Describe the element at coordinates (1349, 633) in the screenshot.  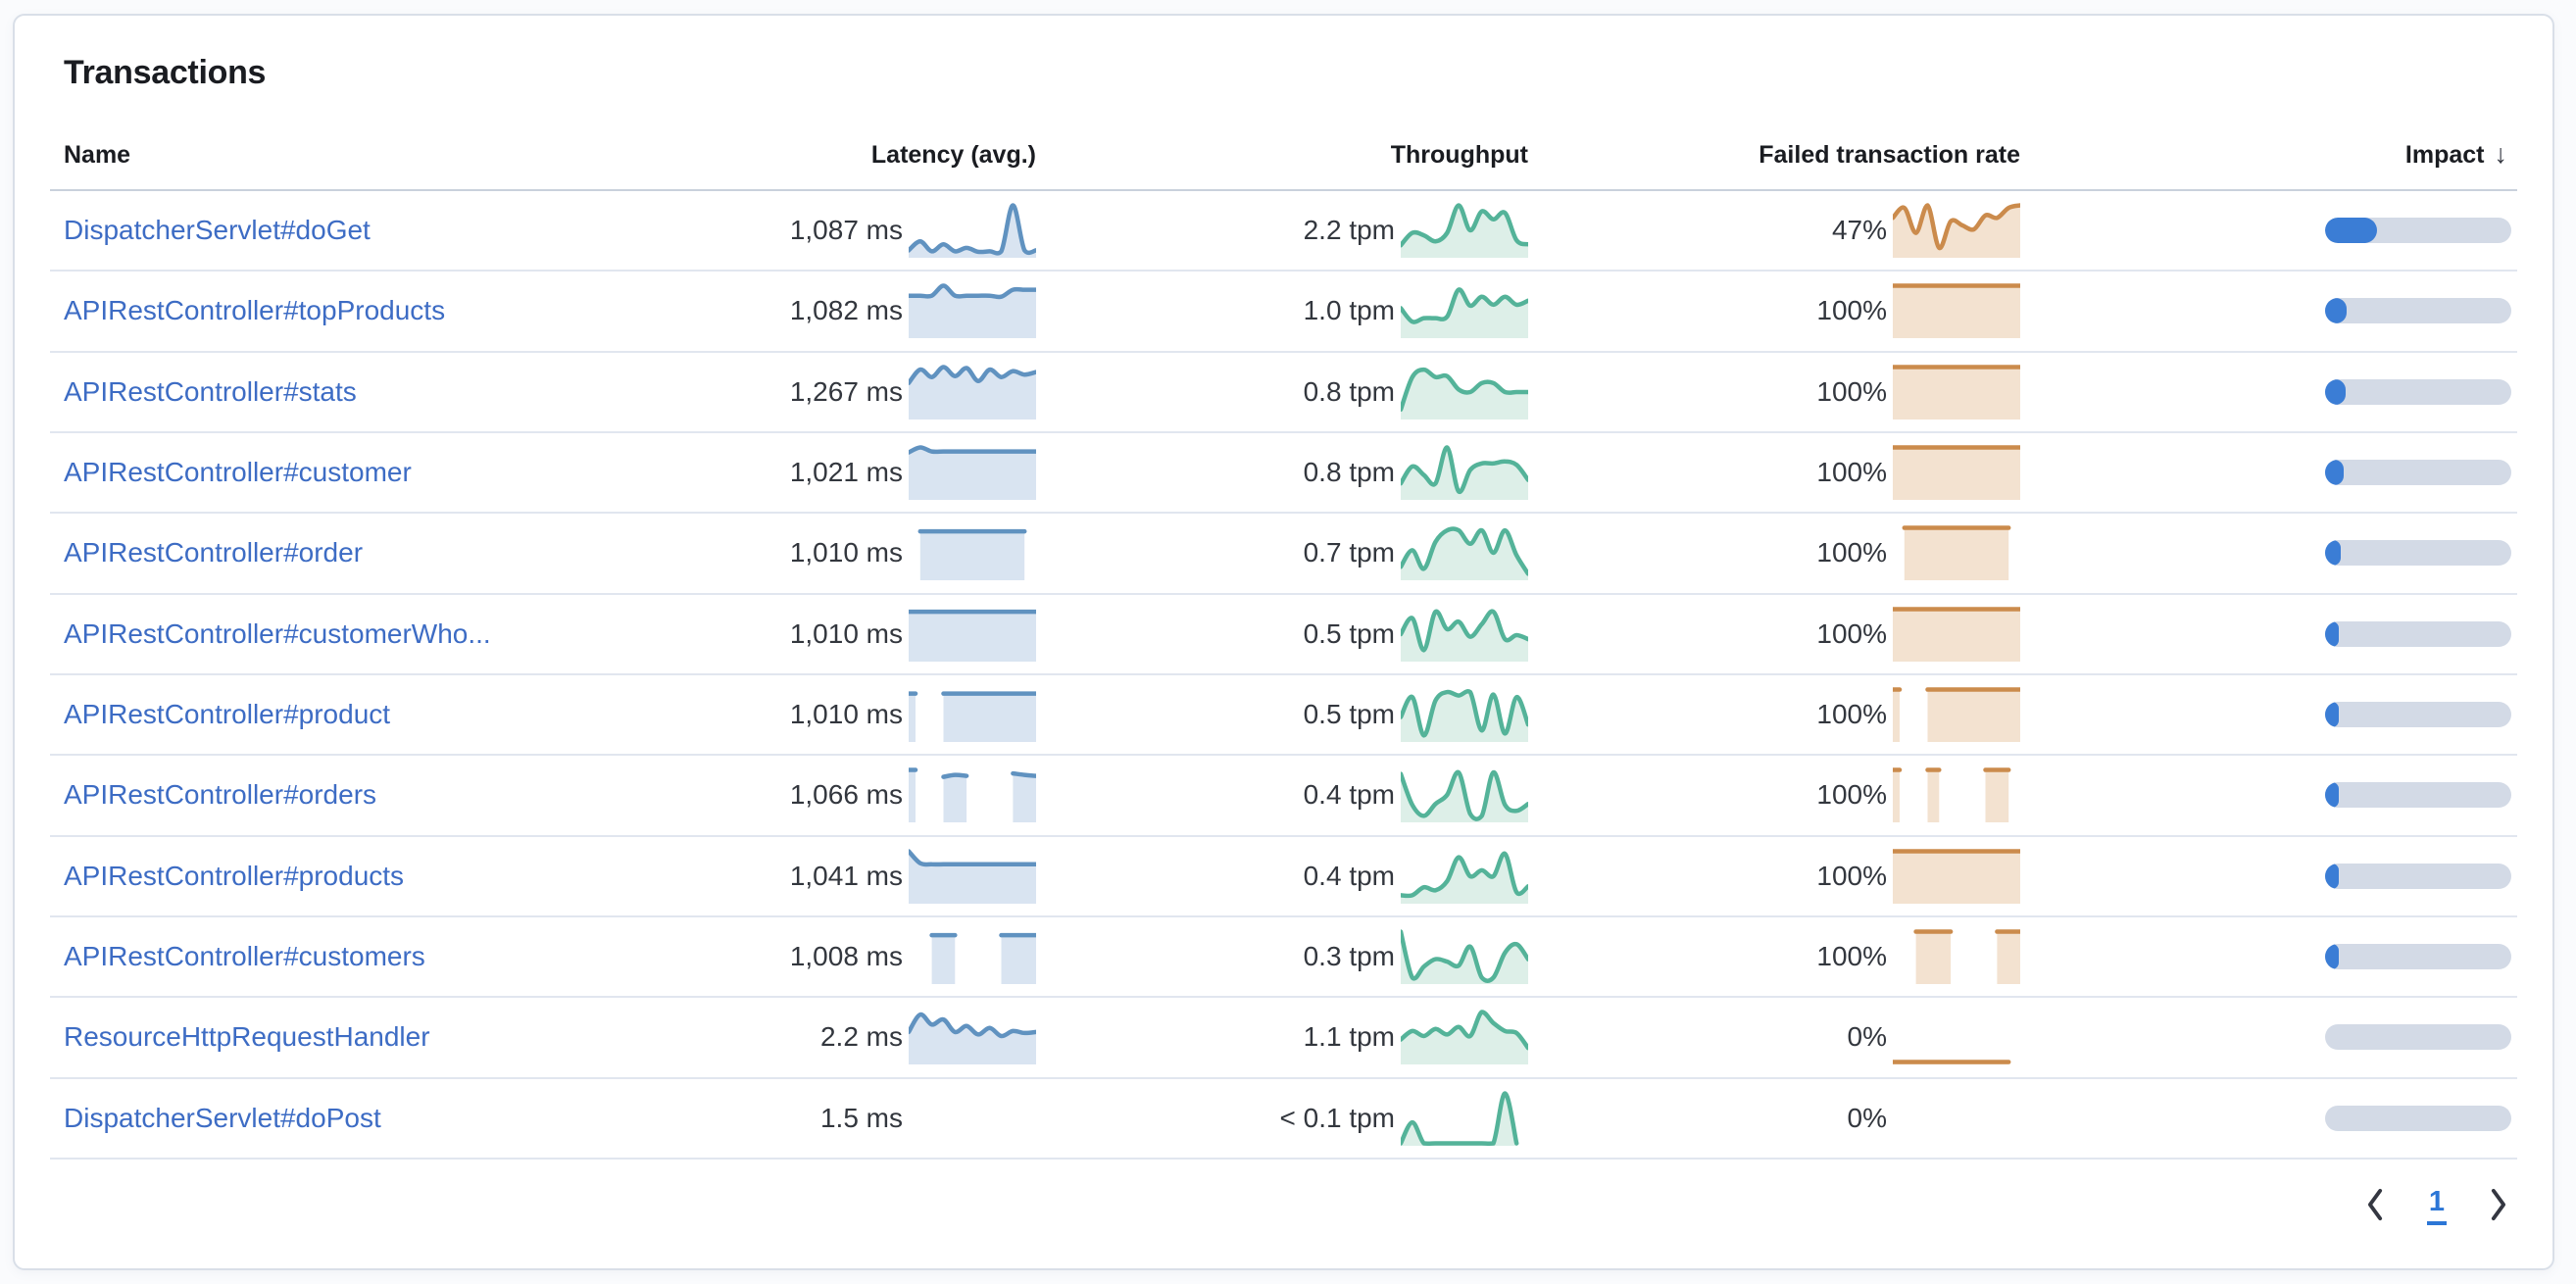
I see `throughput-value: 0.5 tpm` at that location.